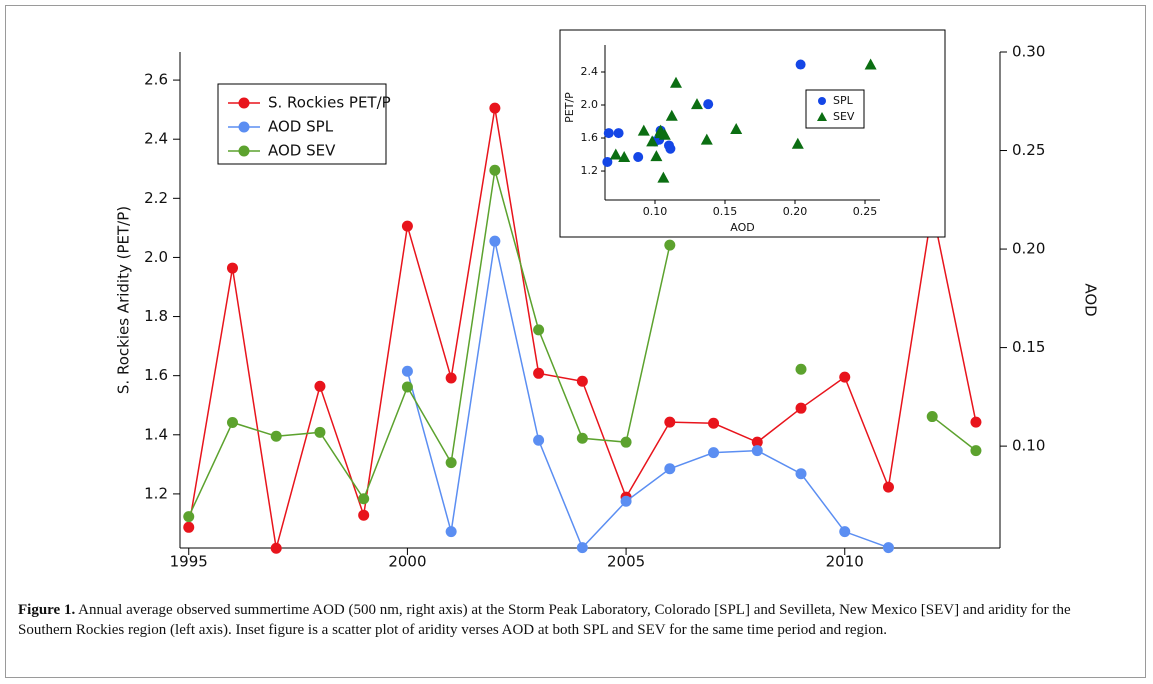 This screenshot has width=1153, height=684. I want to click on x-tick-label: 0.25, so click(865, 211).